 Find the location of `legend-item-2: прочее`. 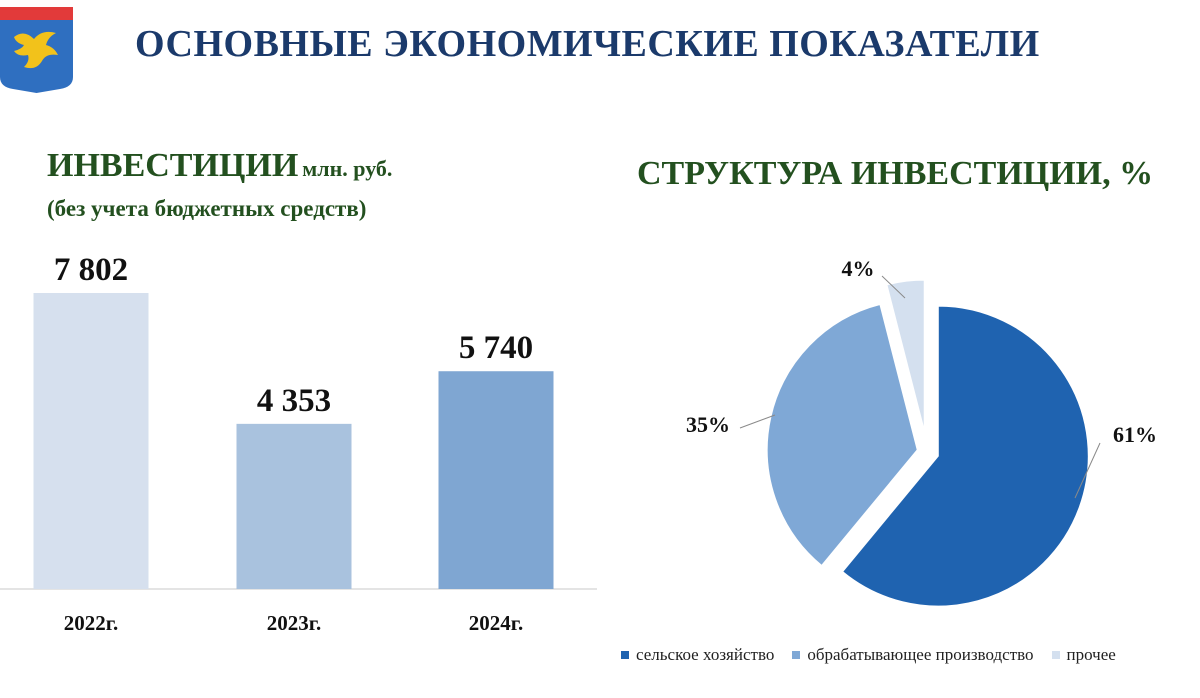

legend-item-2: прочее is located at coordinates (1083, 655).